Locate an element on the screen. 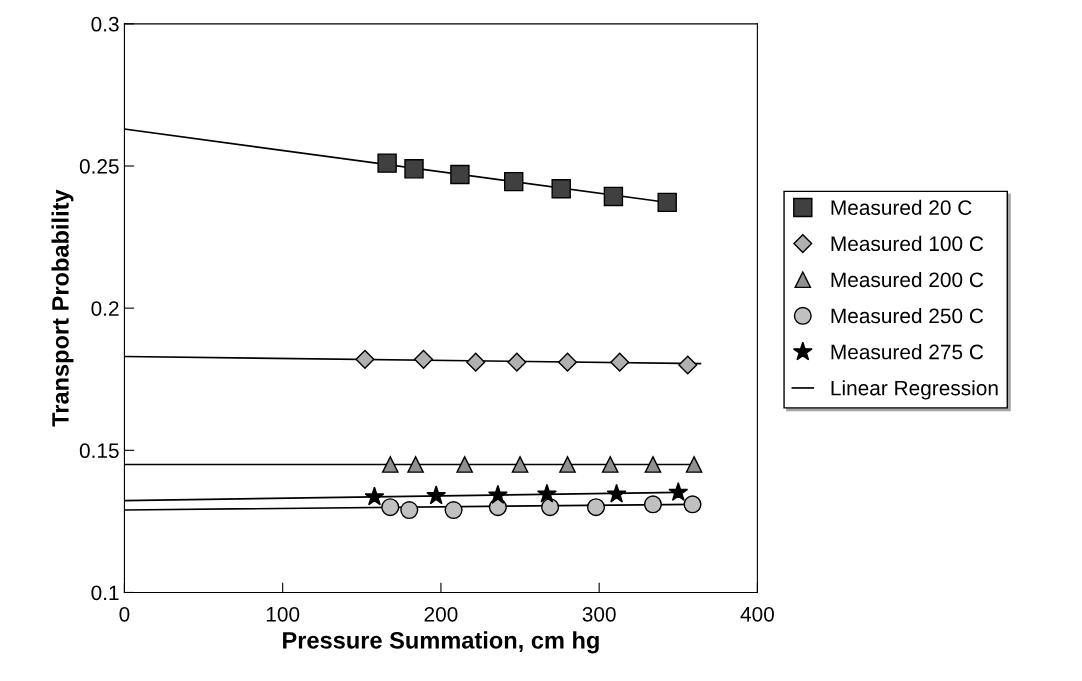 The width and height of the screenshot is (1082, 681). x-tick-label: 200 is located at coordinates (441, 614).